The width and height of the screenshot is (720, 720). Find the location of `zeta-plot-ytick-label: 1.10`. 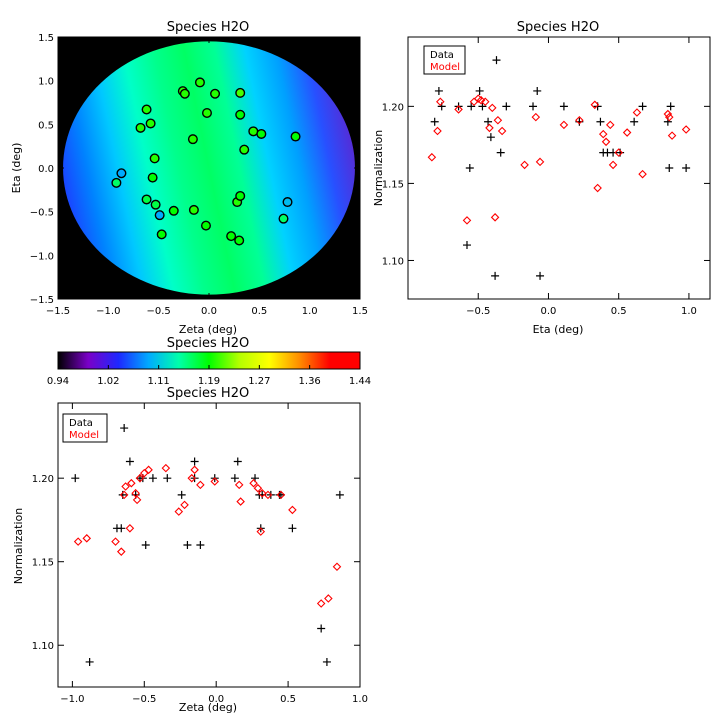

zeta-plot-ytick-label: 1.10 is located at coordinates (43, 646).